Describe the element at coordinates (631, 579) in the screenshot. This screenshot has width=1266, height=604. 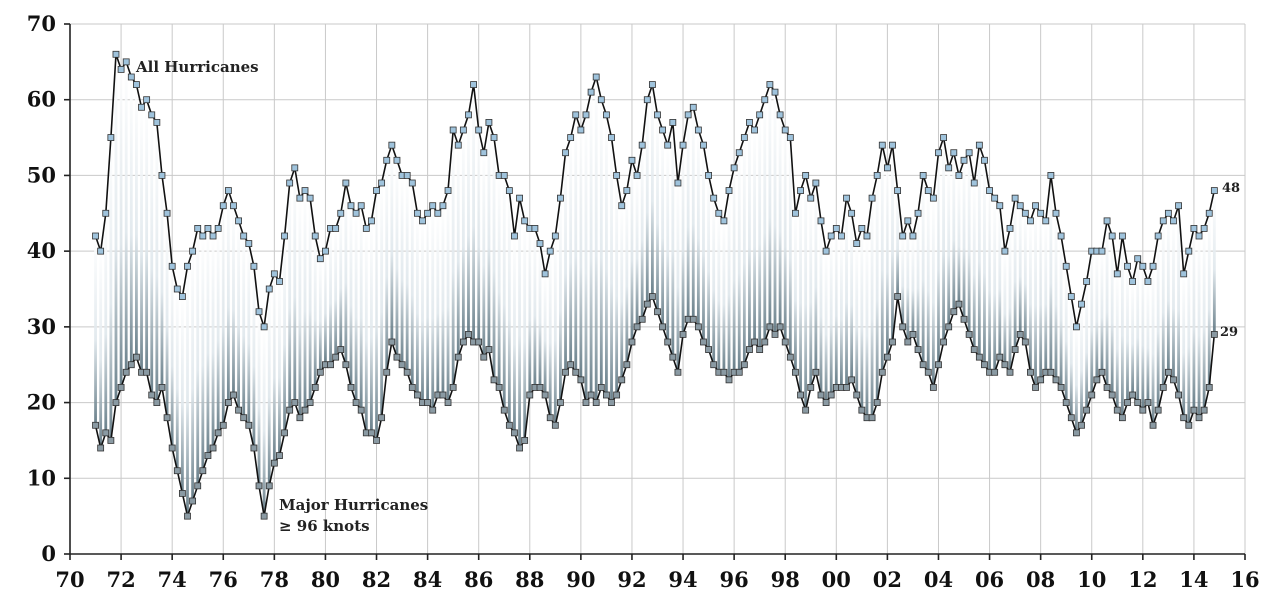
I see `x-tick-label: 92` at that location.